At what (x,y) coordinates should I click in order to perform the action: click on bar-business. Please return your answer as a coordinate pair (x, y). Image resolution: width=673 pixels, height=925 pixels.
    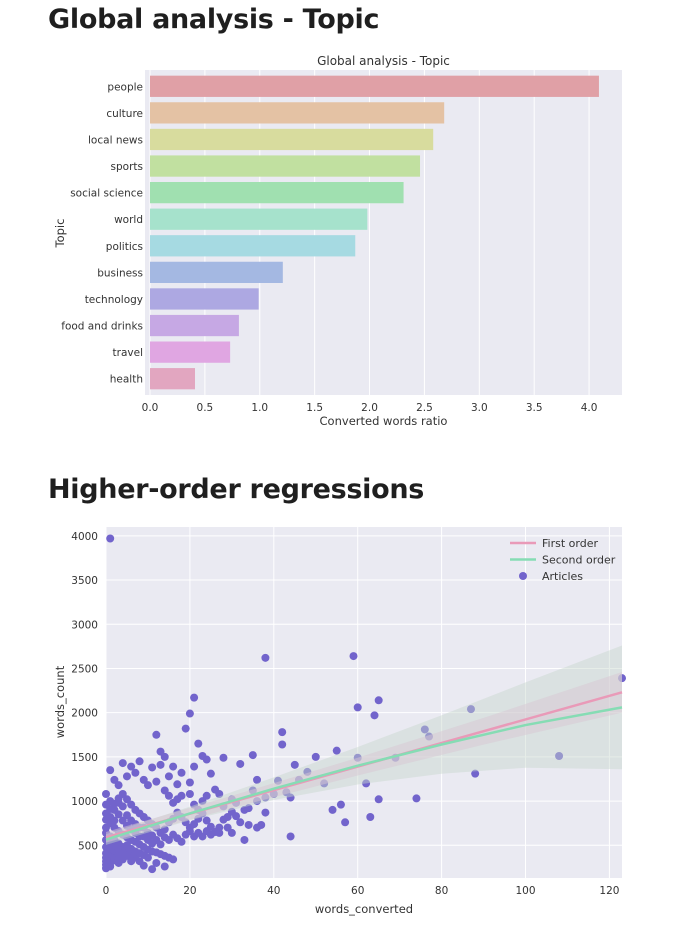
    Looking at the image, I should click on (216, 272).